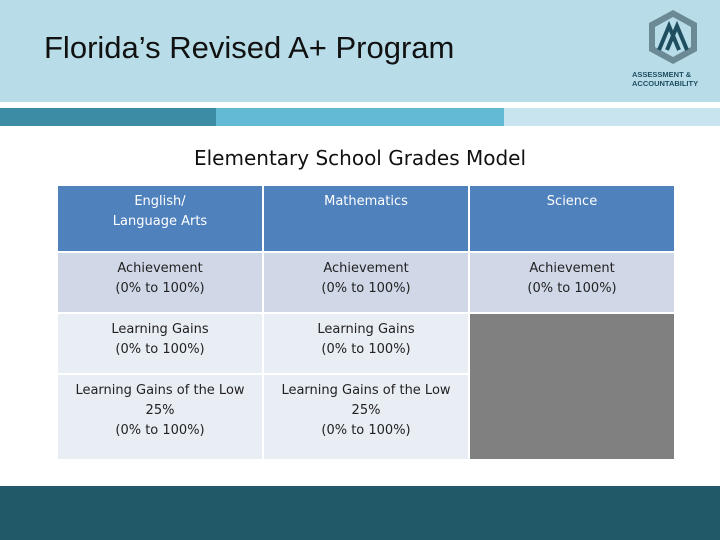 This screenshot has height=540, width=720. What do you see at coordinates (160, 221) in the screenshot?
I see `cell-line: Language Arts` at bounding box center [160, 221].